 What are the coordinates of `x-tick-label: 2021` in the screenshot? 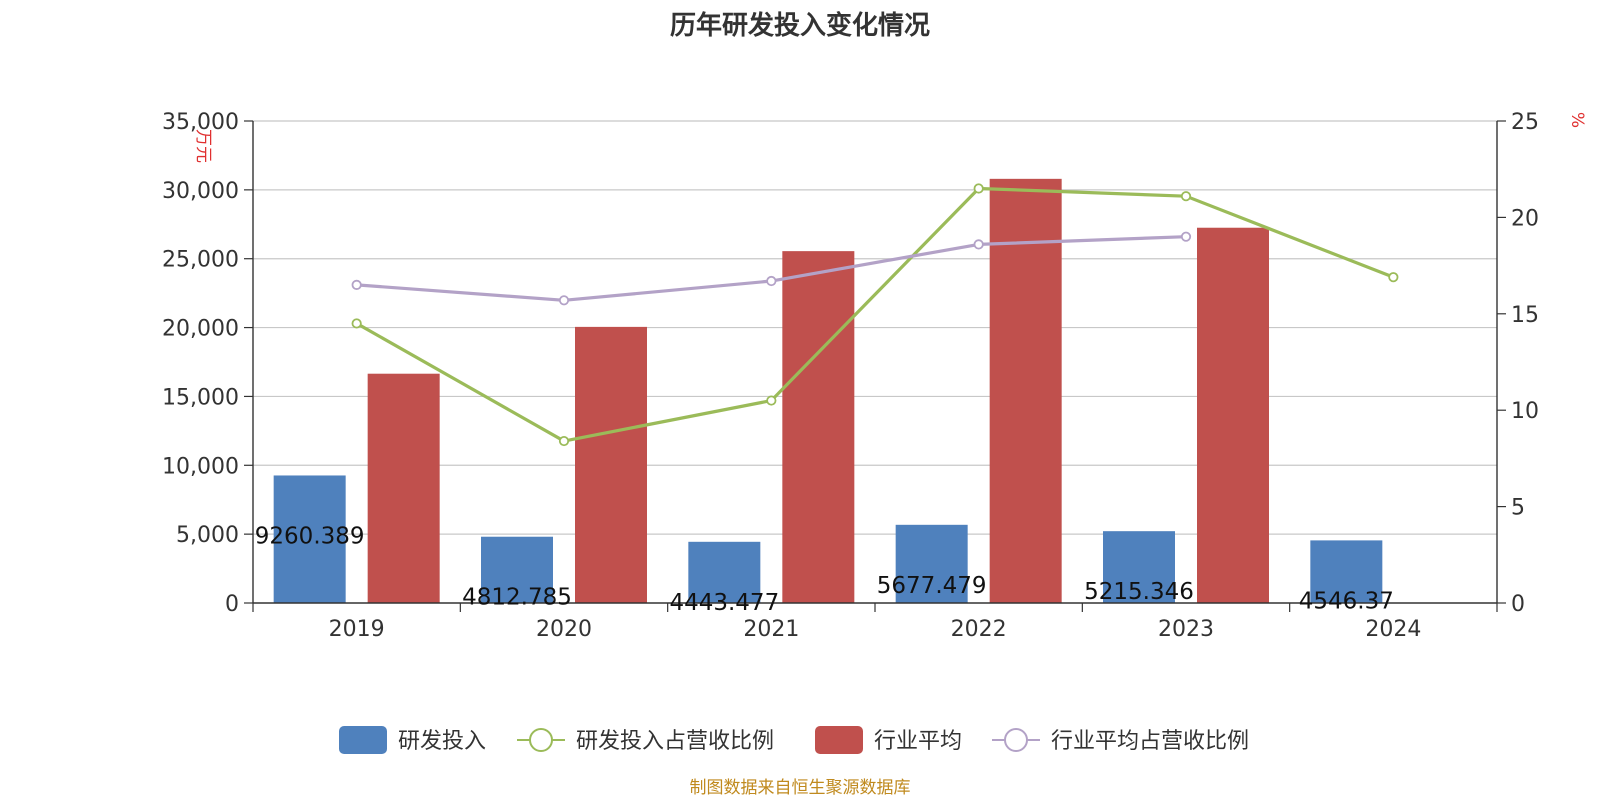 It's located at (771, 629).